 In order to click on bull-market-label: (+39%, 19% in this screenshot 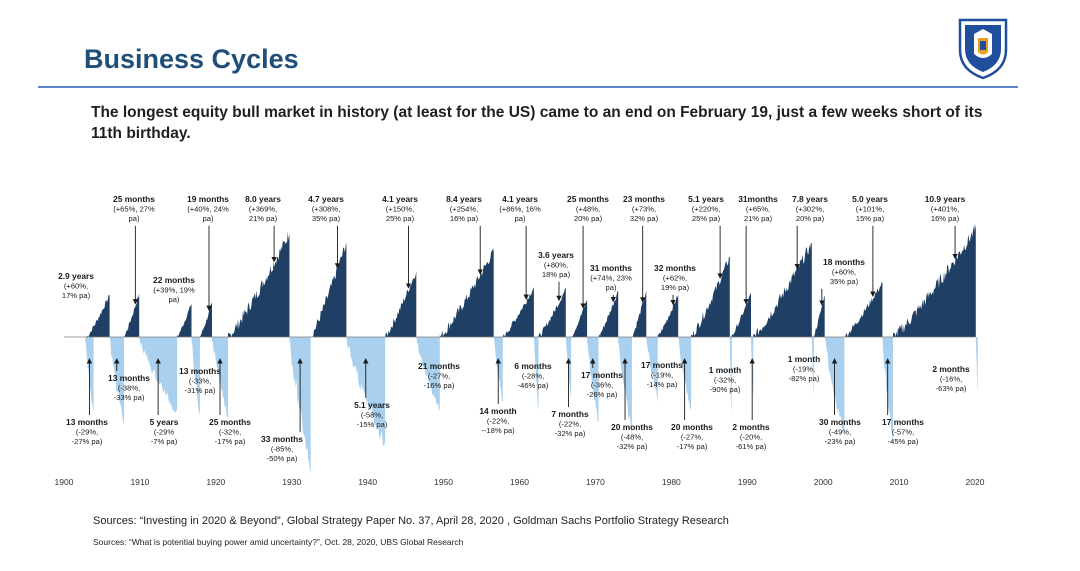, I will do `click(174, 290)`.